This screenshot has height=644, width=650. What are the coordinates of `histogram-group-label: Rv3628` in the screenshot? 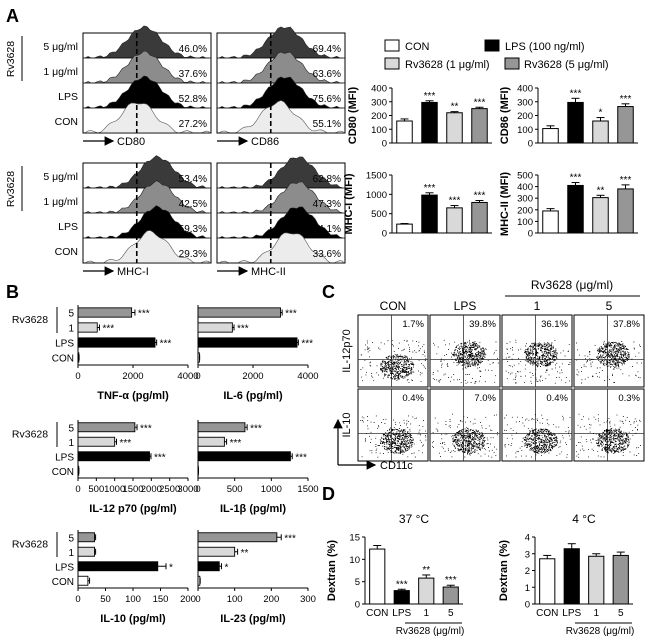 It's located at (11, 189).